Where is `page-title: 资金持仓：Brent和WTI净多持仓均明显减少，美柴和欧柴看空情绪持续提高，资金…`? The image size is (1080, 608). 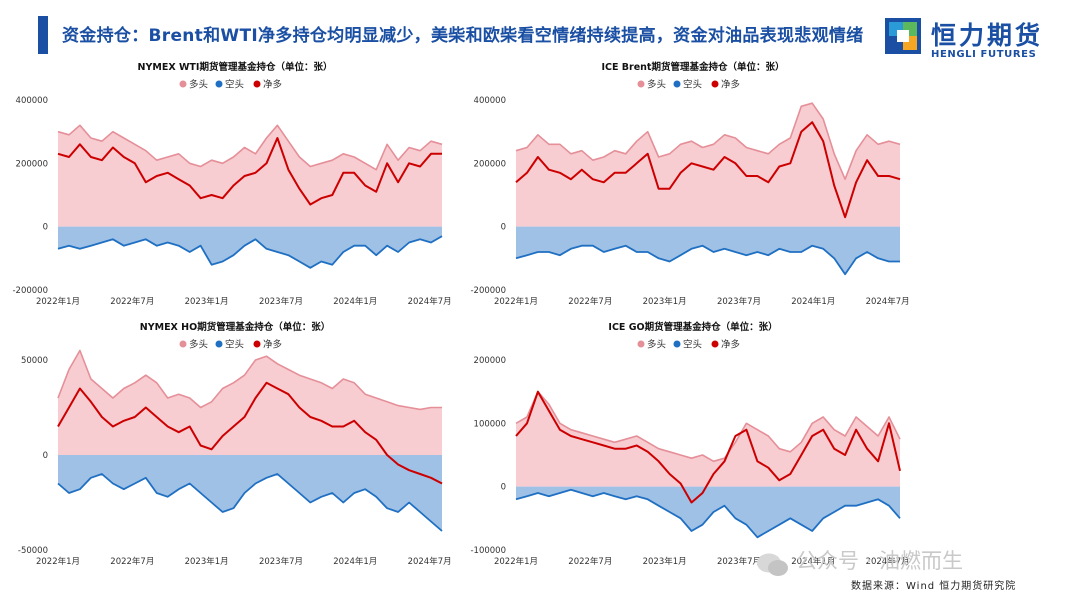
page-title: 资金持仓：Brent和WTI净多持仓均明显减少，美柴和欧柴看空情绪持续提高，资金… is located at coordinates (463, 36).